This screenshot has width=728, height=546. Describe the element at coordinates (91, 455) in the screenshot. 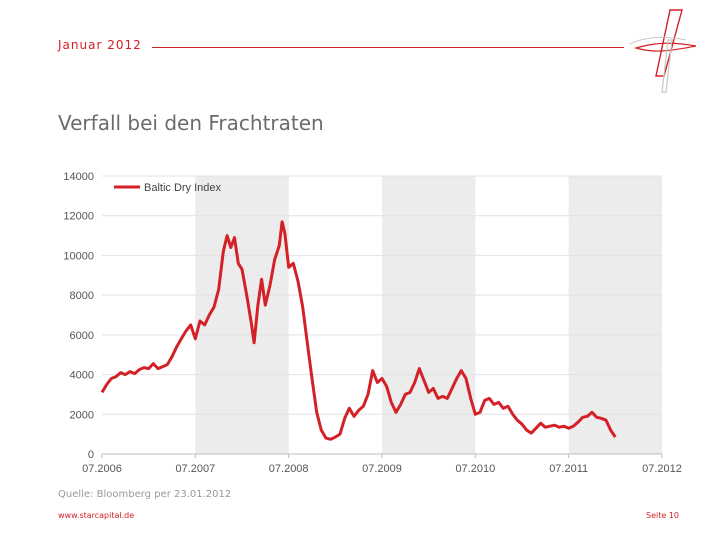

I see `y-tick-label: 0` at that location.